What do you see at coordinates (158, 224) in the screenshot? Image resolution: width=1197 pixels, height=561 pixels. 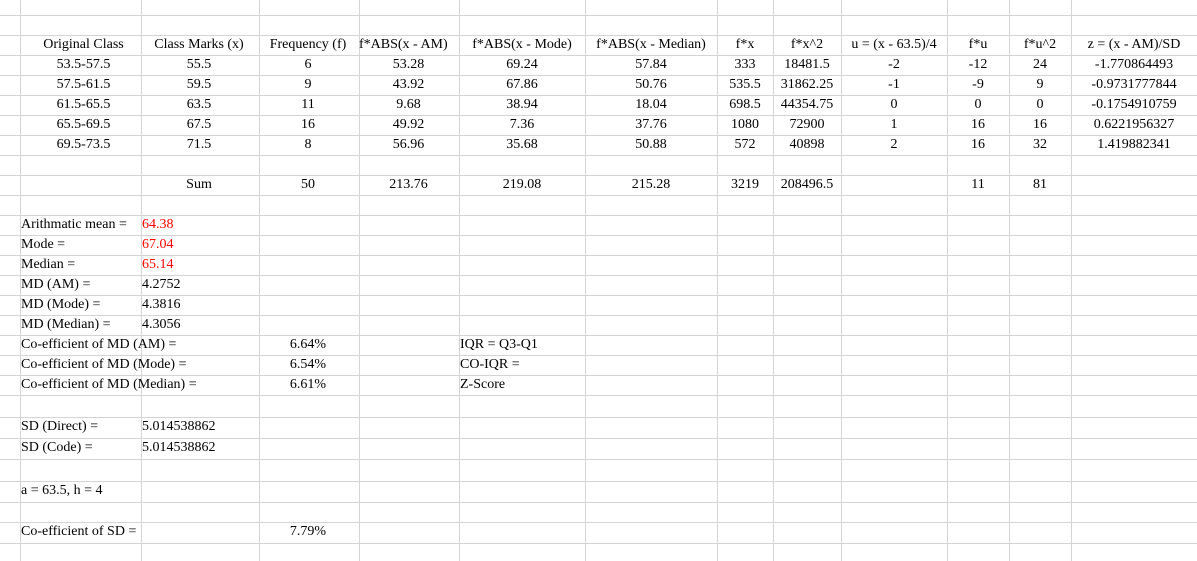 I see `stat-mean-value: 64.38` at bounding box center [158, 224].